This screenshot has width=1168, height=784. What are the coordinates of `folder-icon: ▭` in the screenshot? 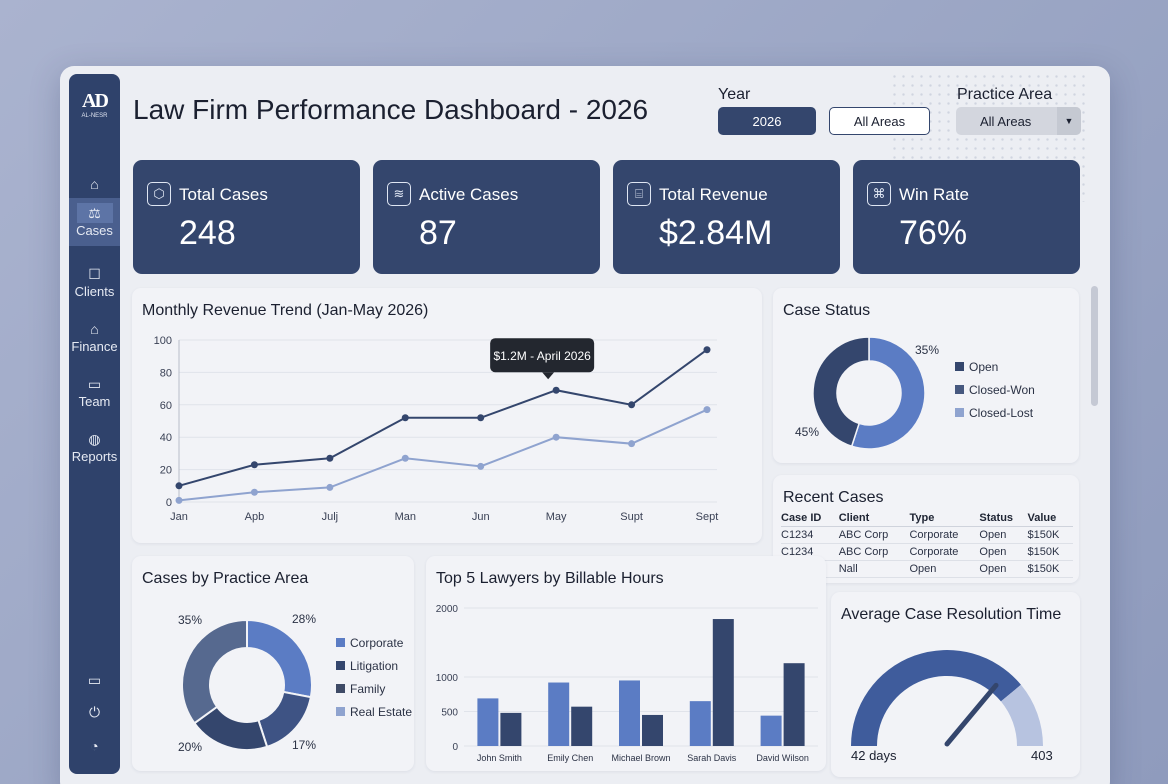 It's located at (94, 680).